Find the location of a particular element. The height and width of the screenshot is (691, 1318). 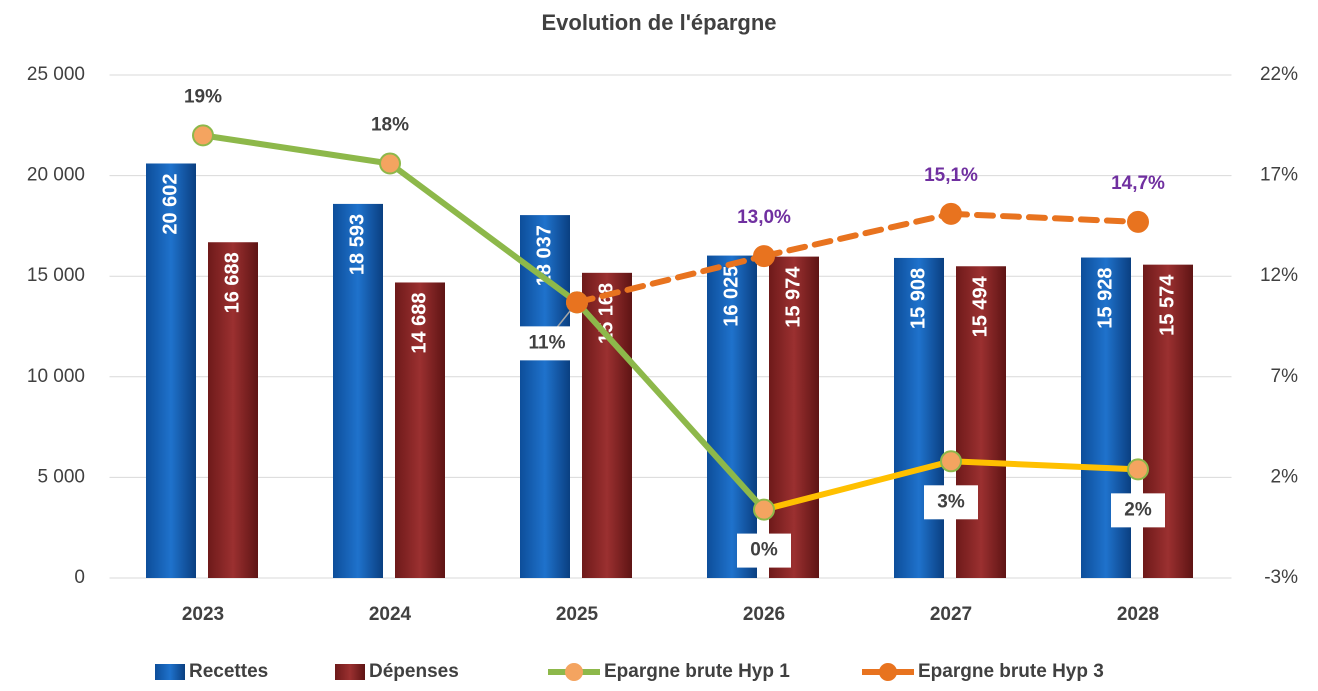

bar-value-label: 15 574 is located at coordinates (1167, 305).